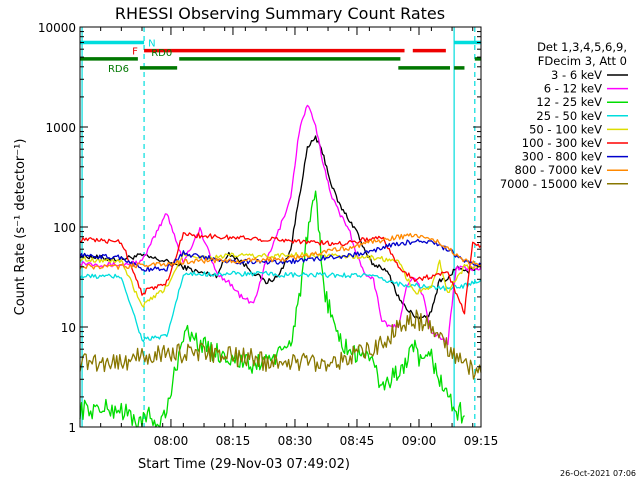  Describe the element at coordinates (233, 441) in the screenshot. I see `x-tick-label: 08:15` at that location.